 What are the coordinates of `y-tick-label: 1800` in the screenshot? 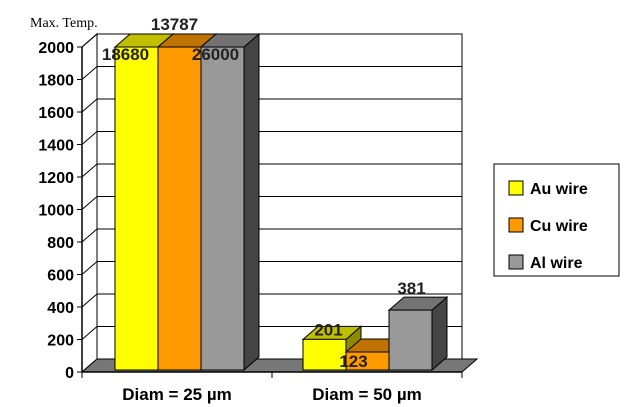 It's located at (56, 81).